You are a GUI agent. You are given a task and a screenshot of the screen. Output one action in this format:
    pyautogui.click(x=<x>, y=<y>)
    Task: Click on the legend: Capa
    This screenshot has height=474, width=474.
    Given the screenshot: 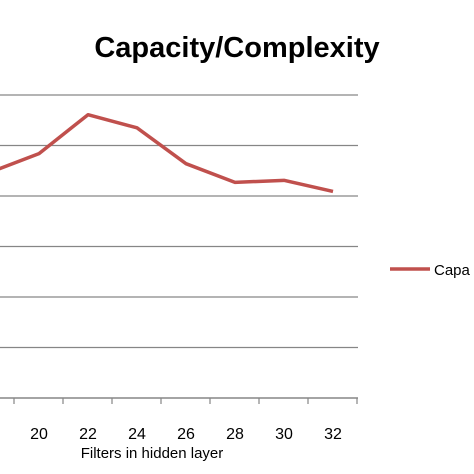 What is the action you would take?
    pyautogui.click(x=430, y=270)
    